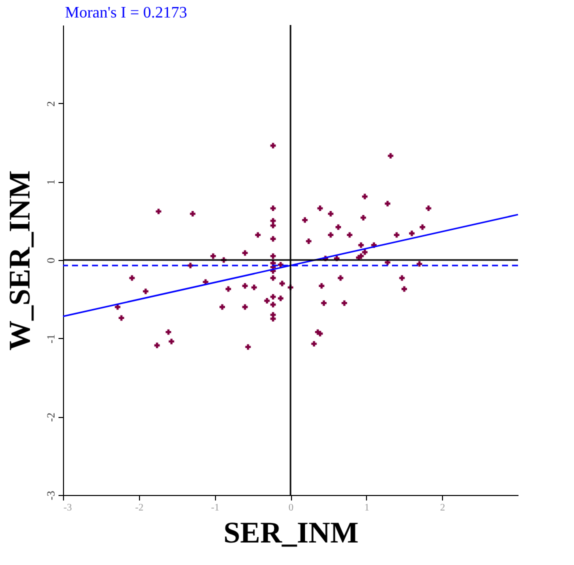 The image size is (574, 565). Describe the element at coordinates (367, 508) in the screenshot. I see `x-tick-label: 1` at that location.